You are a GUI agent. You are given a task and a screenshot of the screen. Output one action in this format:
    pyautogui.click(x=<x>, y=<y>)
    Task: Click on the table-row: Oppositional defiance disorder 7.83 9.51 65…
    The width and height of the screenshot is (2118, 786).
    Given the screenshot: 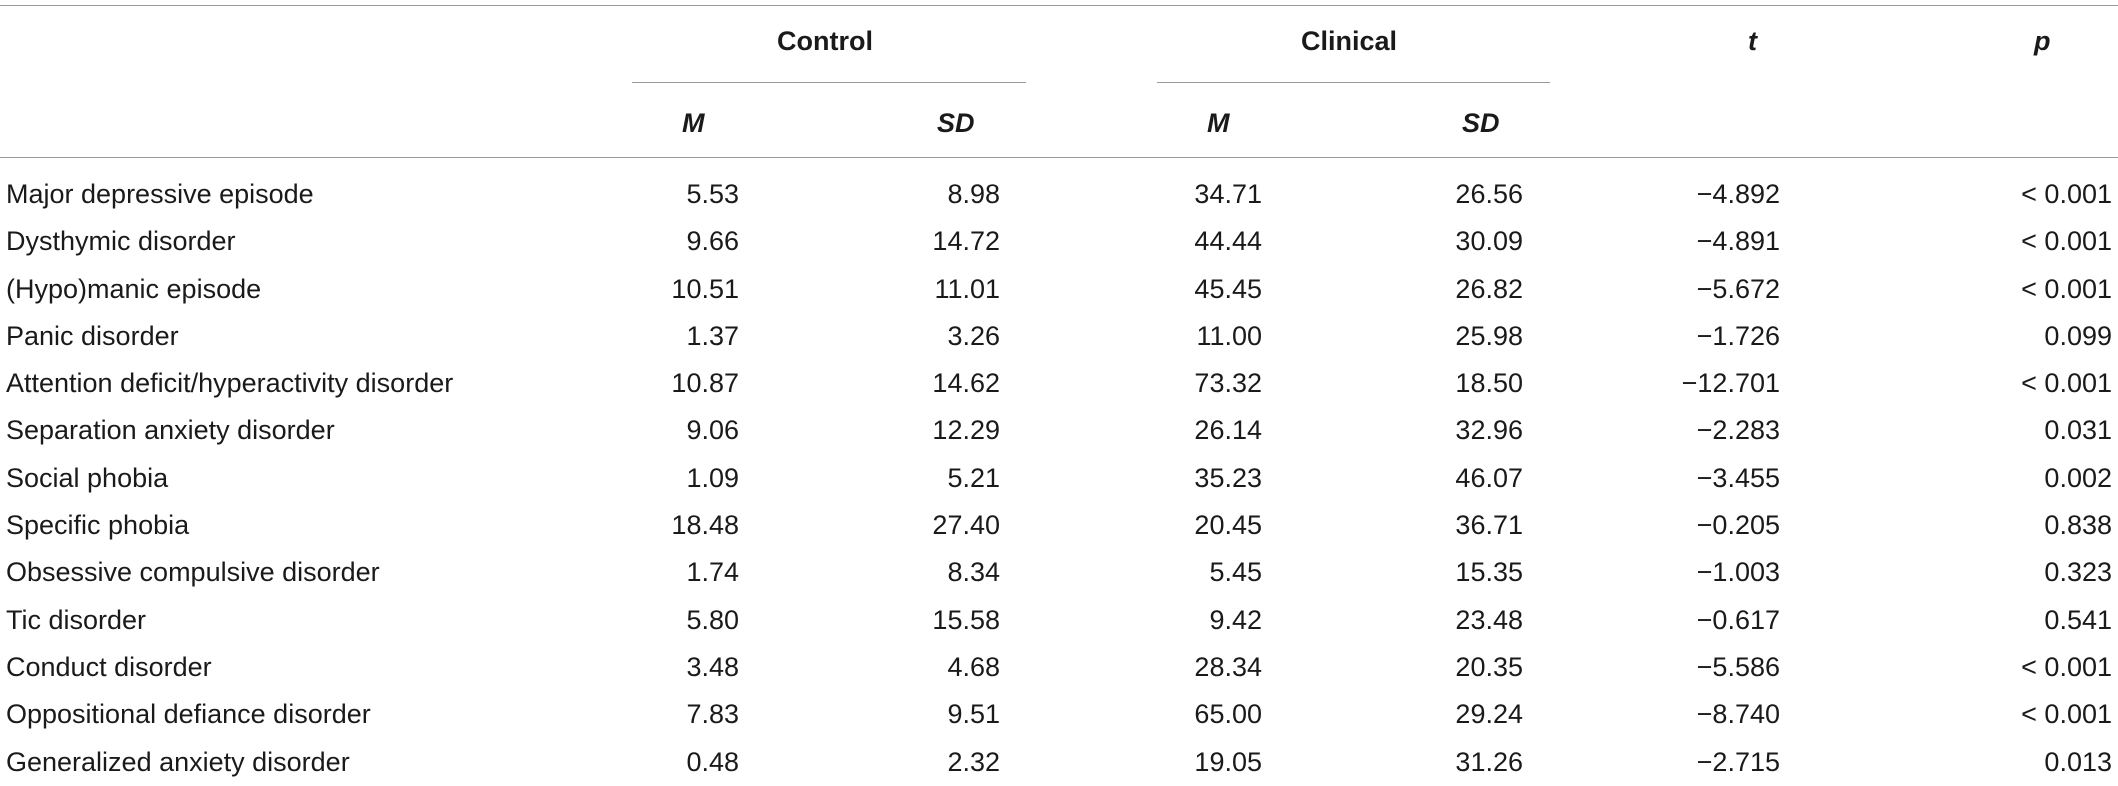 What is the action you would take?
    pyautogui.click(x=1059, y=714)
    